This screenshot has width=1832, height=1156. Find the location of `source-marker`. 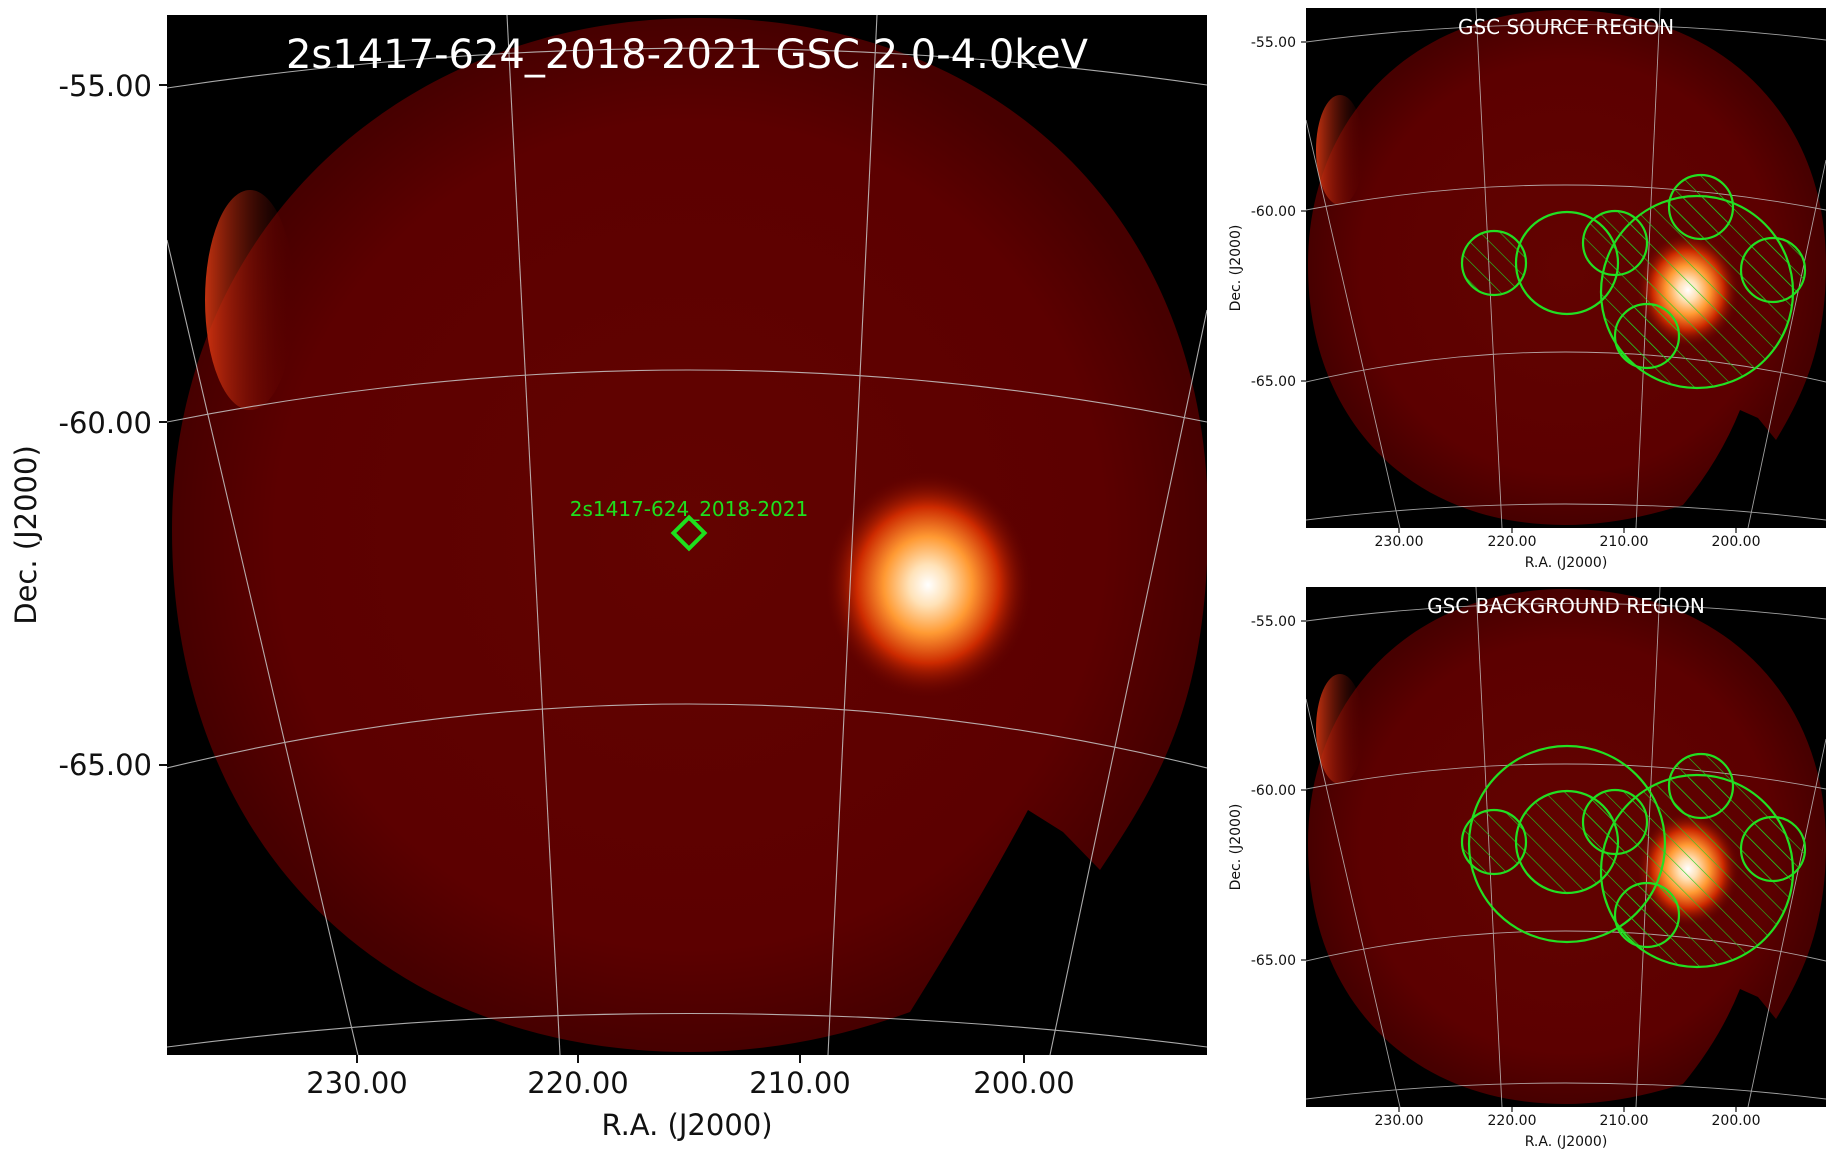

source-marker is located at coordinates (689, 533).